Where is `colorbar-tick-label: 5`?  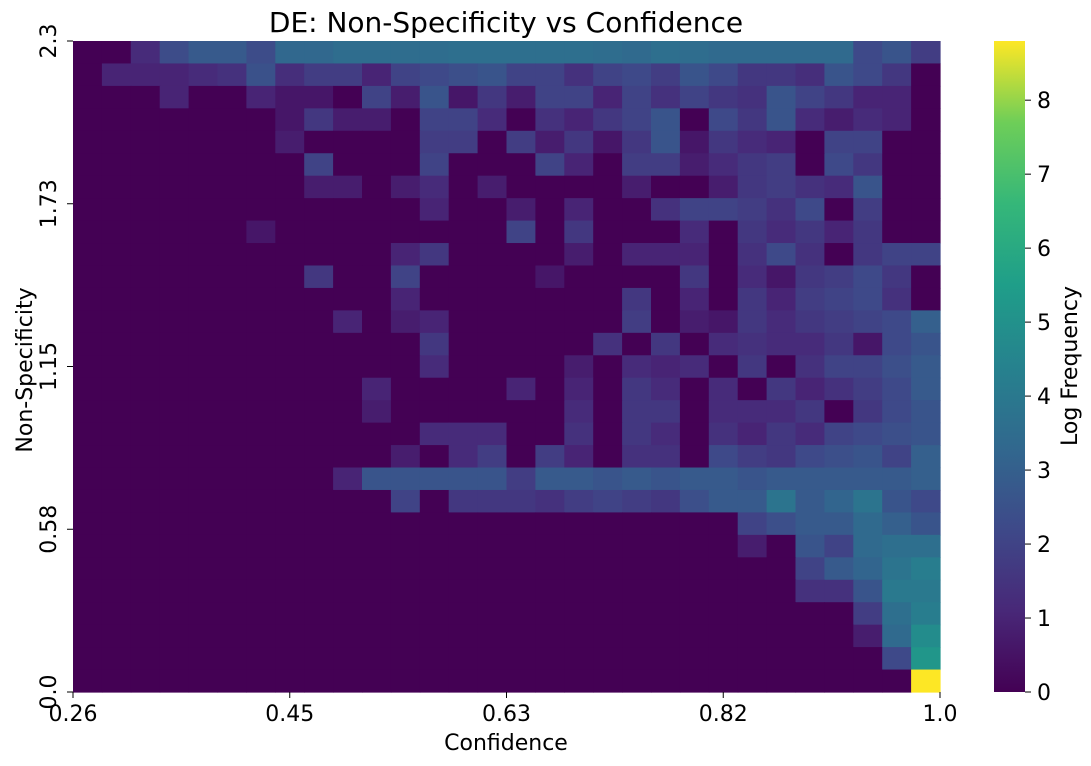
colorbar-tick-label: 5 is located at coordinates (1044, 323).